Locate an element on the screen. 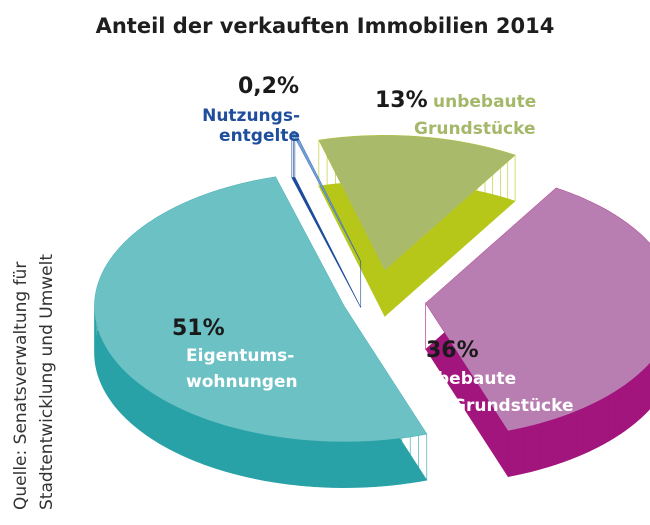  source-line: Stadtentwicklung und Umwelt is located at coordinates (47, 381).